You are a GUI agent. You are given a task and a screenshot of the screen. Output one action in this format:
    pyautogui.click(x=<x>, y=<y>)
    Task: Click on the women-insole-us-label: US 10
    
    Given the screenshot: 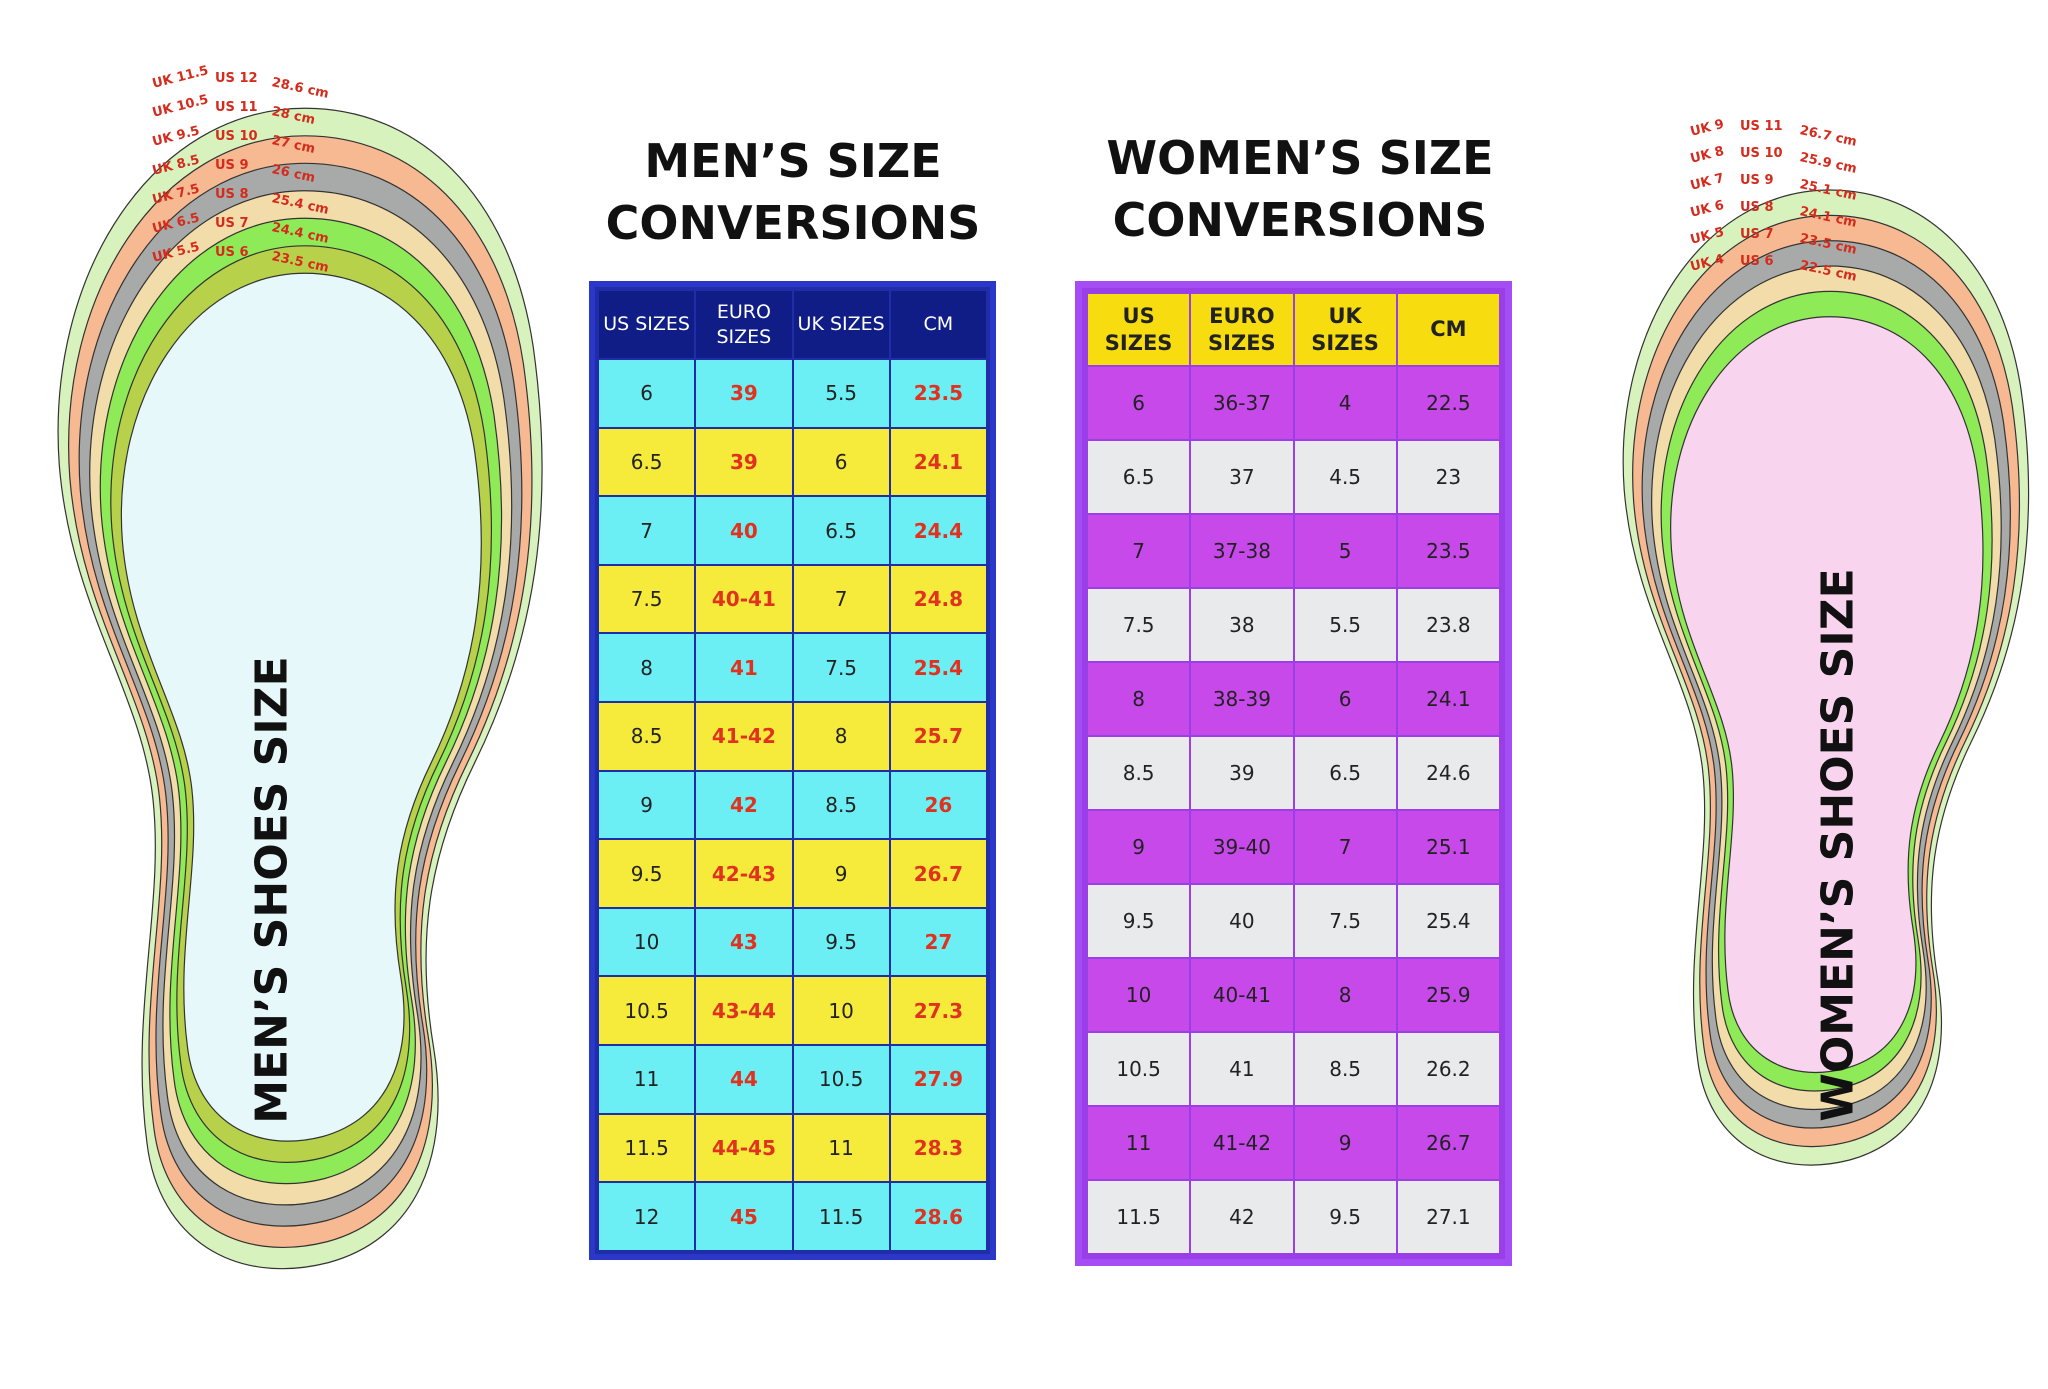 What is the action you would take?
    pyautogui.click(x=1761, y=153)
    